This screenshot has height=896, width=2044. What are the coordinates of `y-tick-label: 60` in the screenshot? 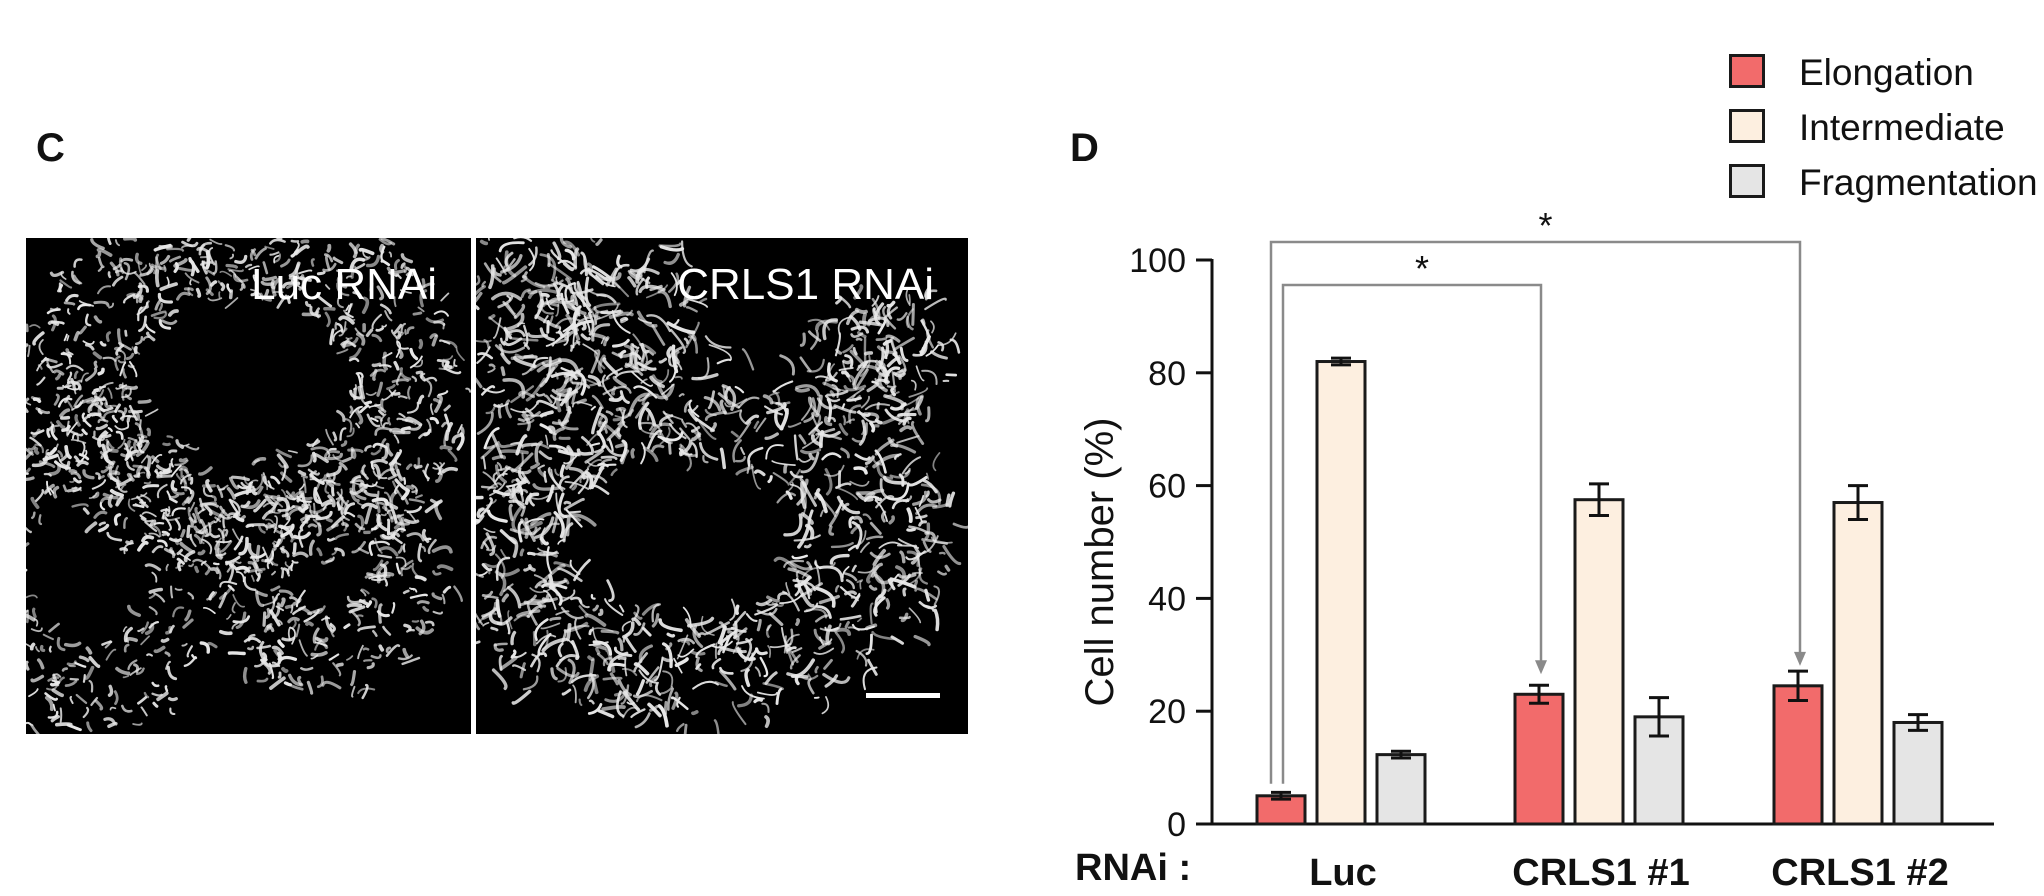 It's located at (1167, 487).